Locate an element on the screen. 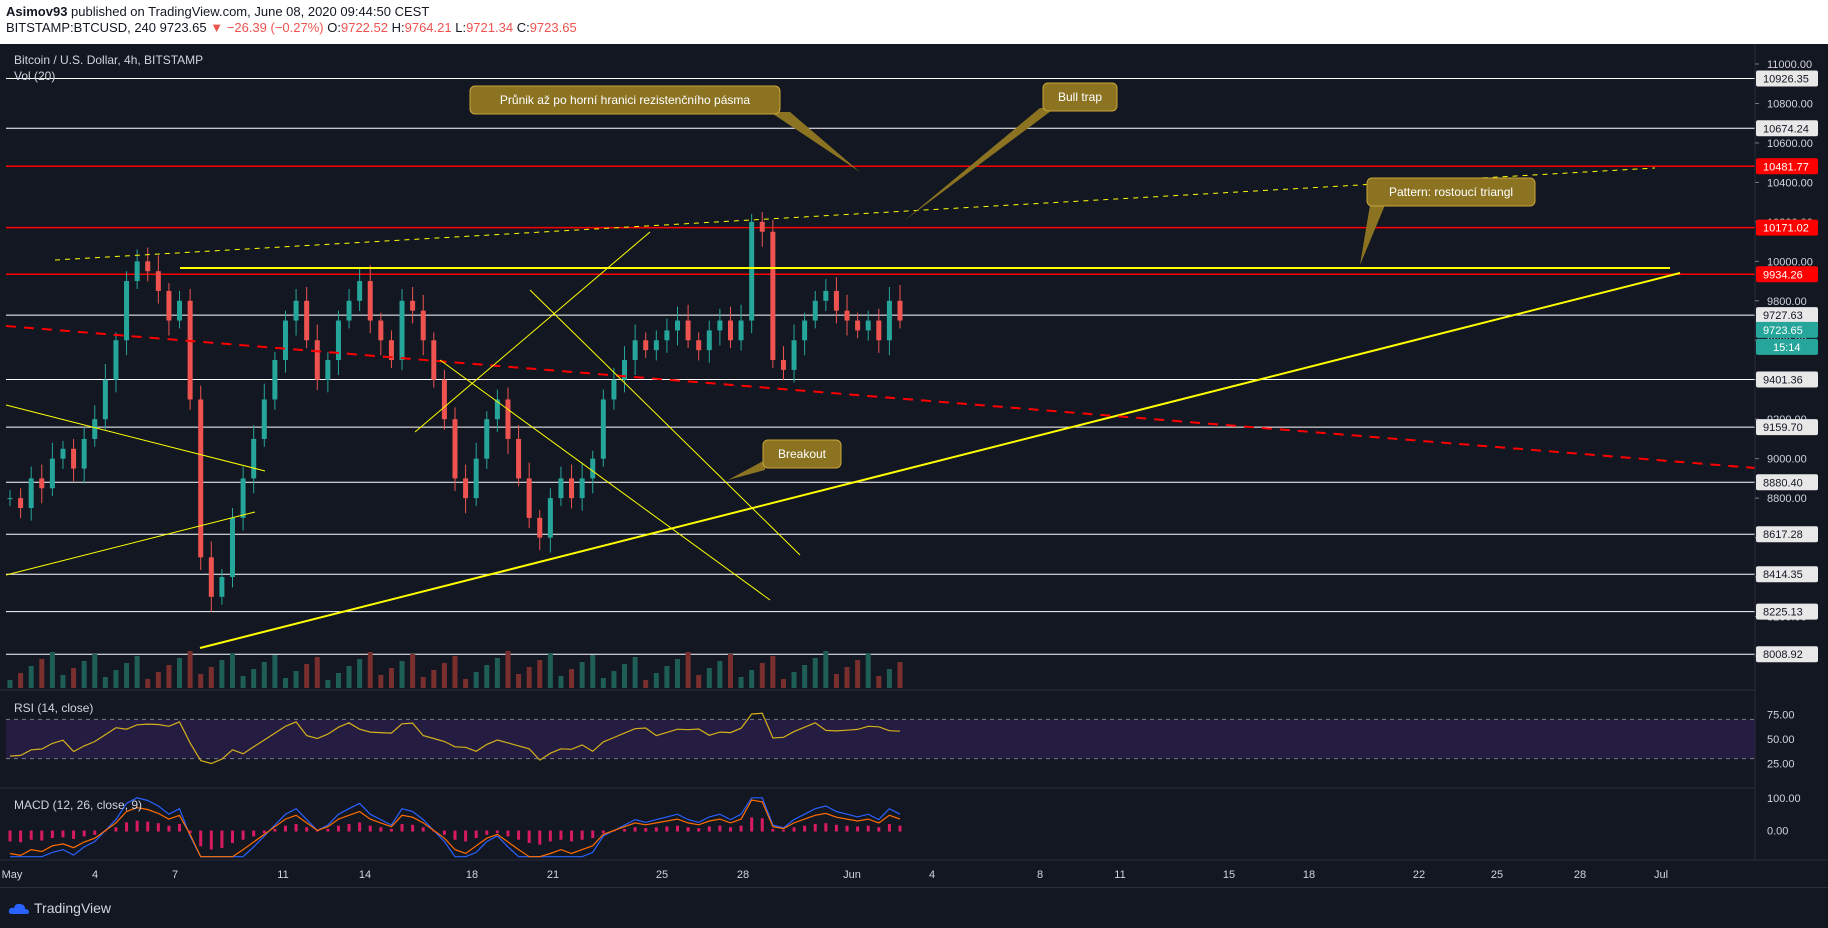  current-price-tag is located at coordinates (1787, 329).